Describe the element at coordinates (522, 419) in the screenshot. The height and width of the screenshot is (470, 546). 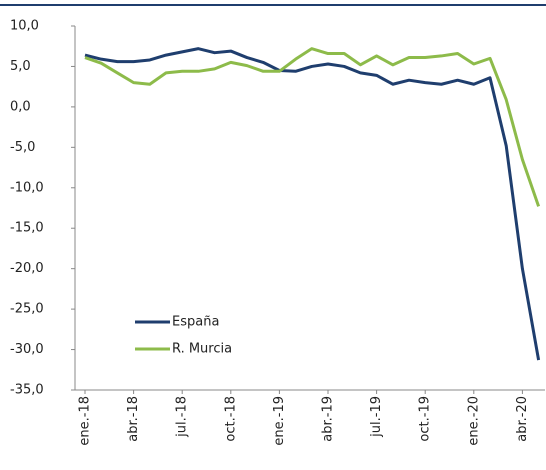
I see `x-tick-label: abr.-20` at that location.